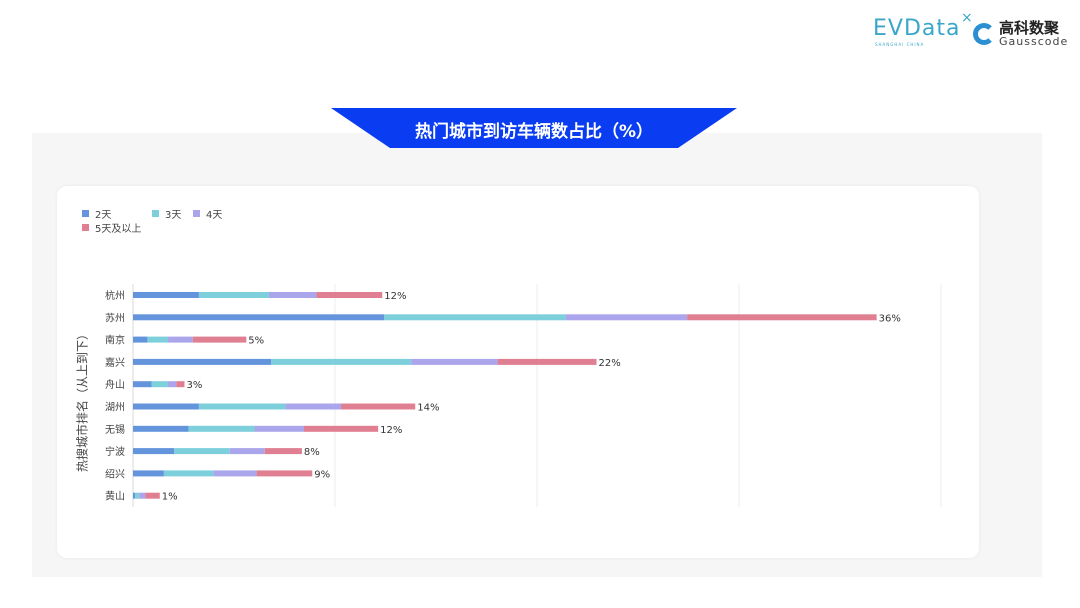  What do you see at coordinates (115, 340) in the screenshot?
I see `category-label: 南京` at bounding box center [115, 340].